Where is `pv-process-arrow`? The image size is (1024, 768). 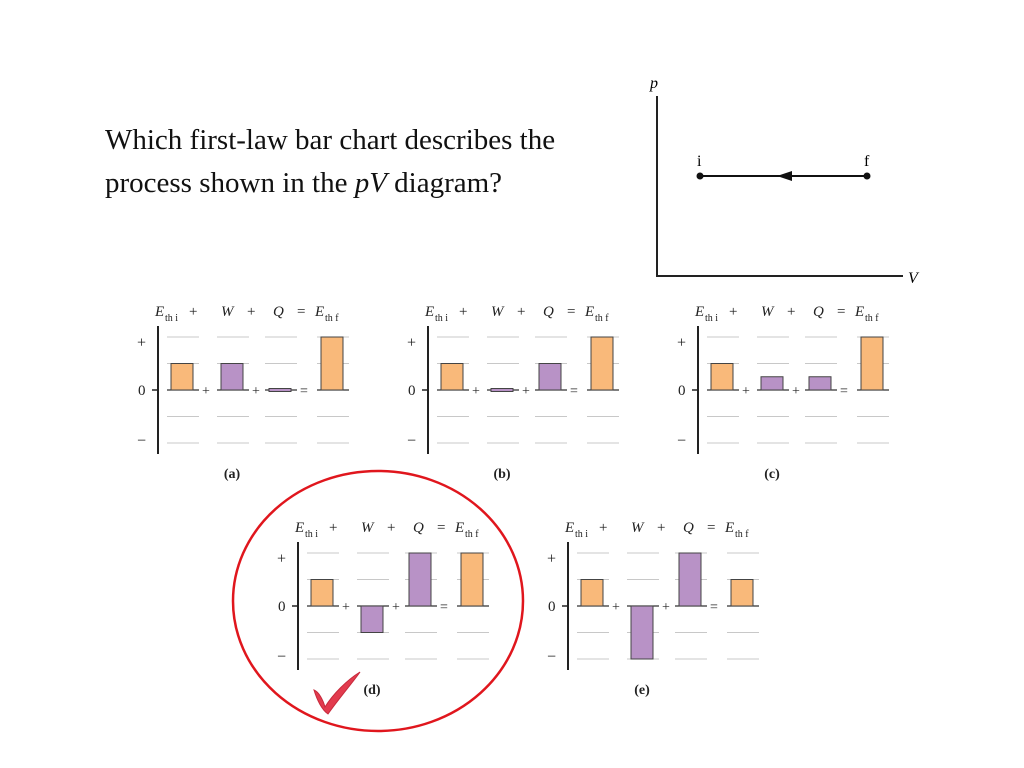
pv-process-arrow is located at coordinates (784, 176).